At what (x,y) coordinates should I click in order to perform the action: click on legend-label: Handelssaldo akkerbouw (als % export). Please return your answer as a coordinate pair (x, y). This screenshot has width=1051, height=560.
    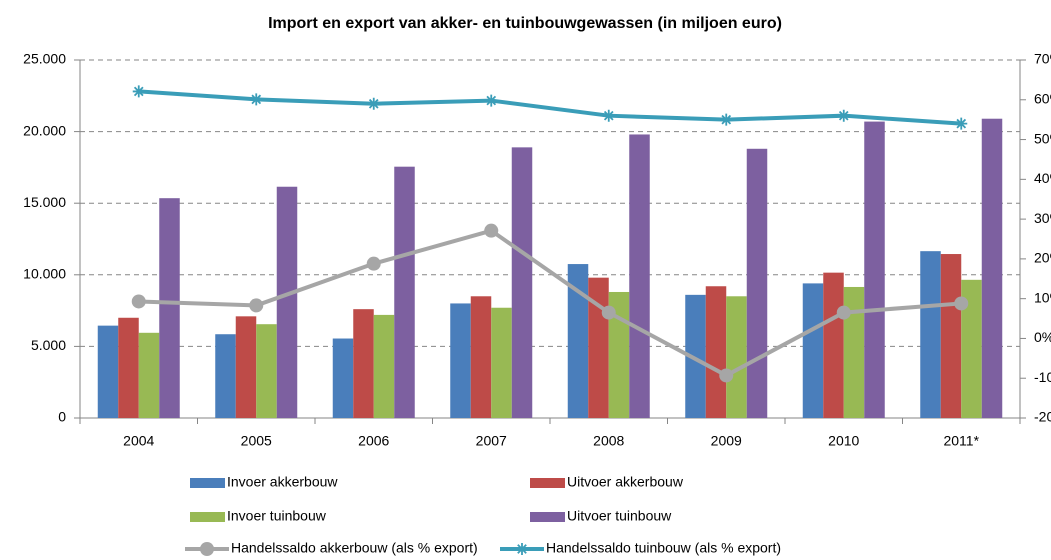
    Looking at the image, I should click on (354, 548).